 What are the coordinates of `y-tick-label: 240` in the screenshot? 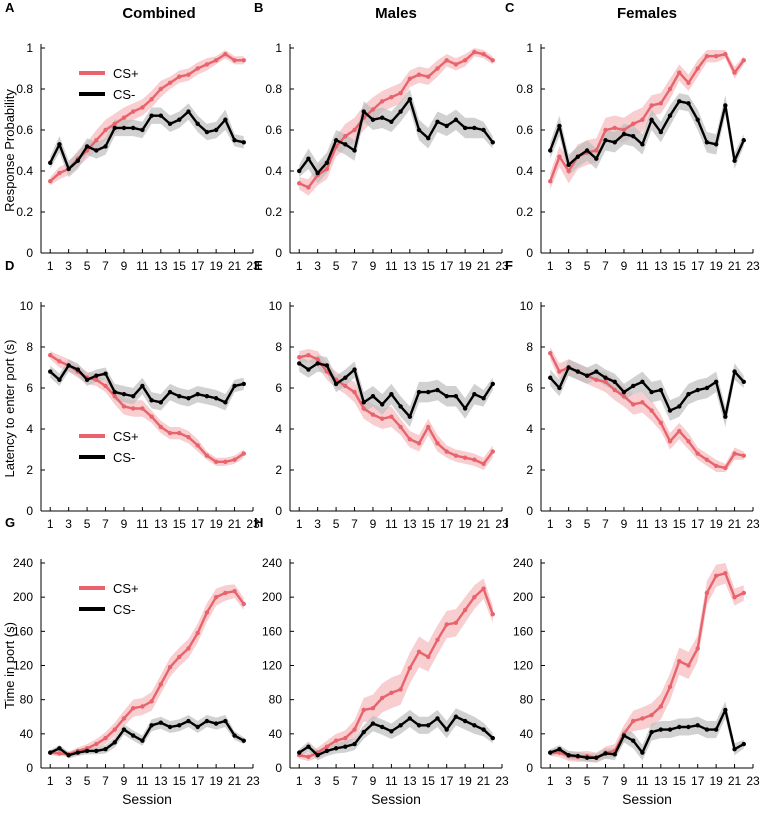 It's located at (23, 563).